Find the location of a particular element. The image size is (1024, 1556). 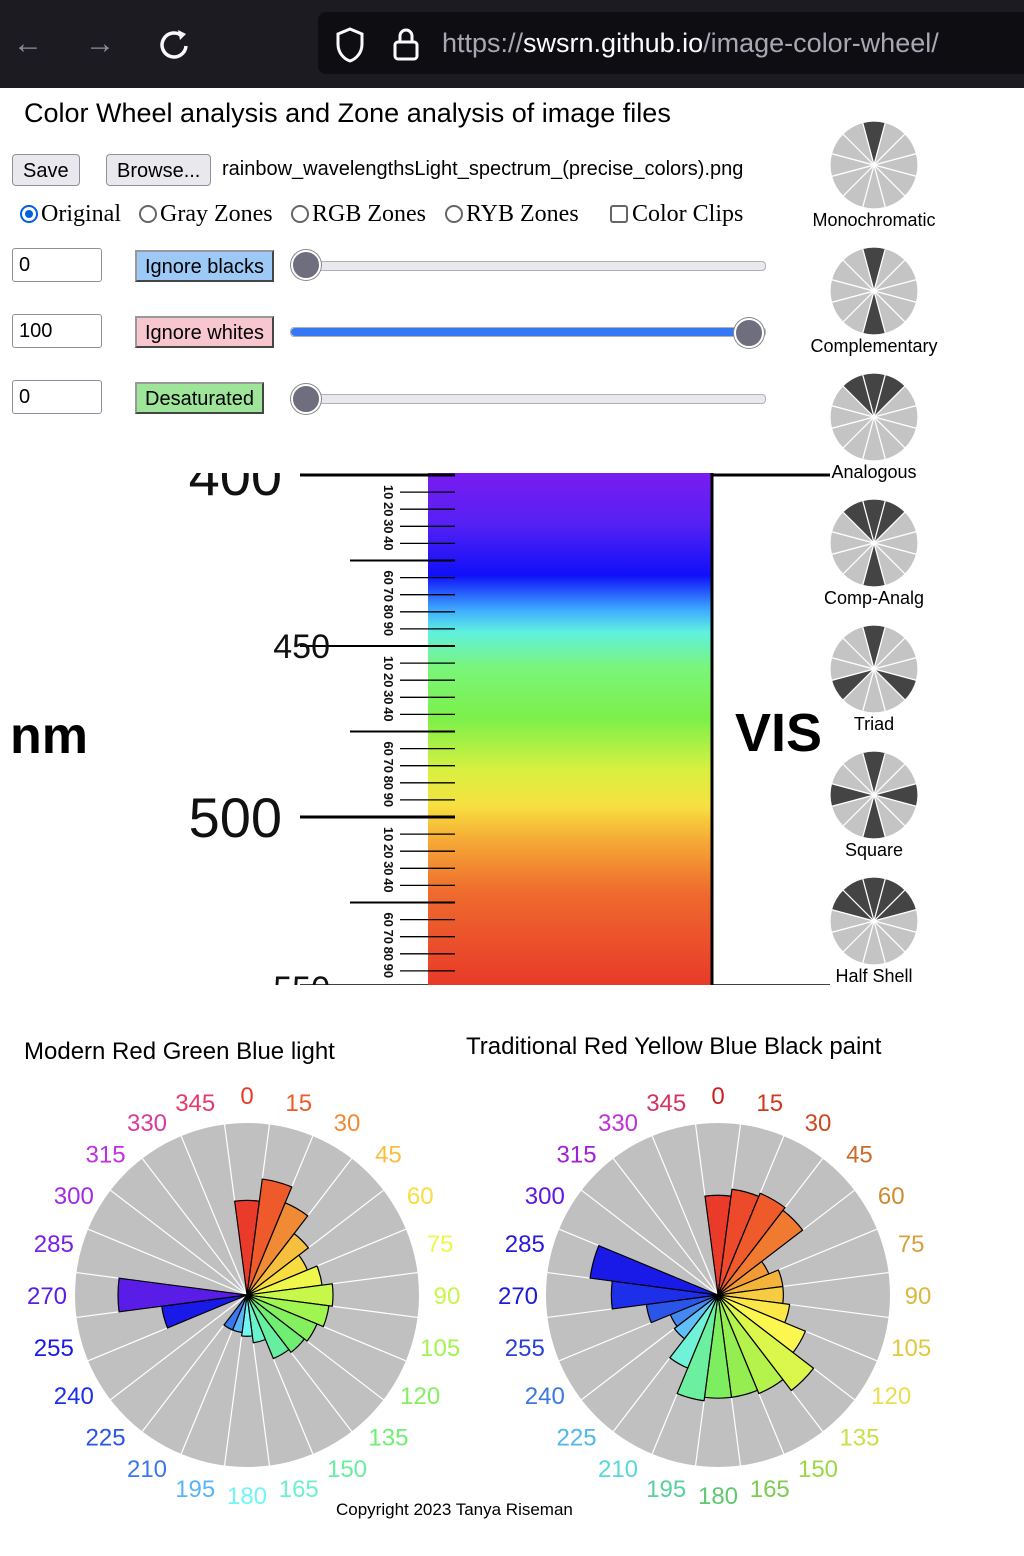

harmony-label: Monochromatic is located at coordinates (874, 220).